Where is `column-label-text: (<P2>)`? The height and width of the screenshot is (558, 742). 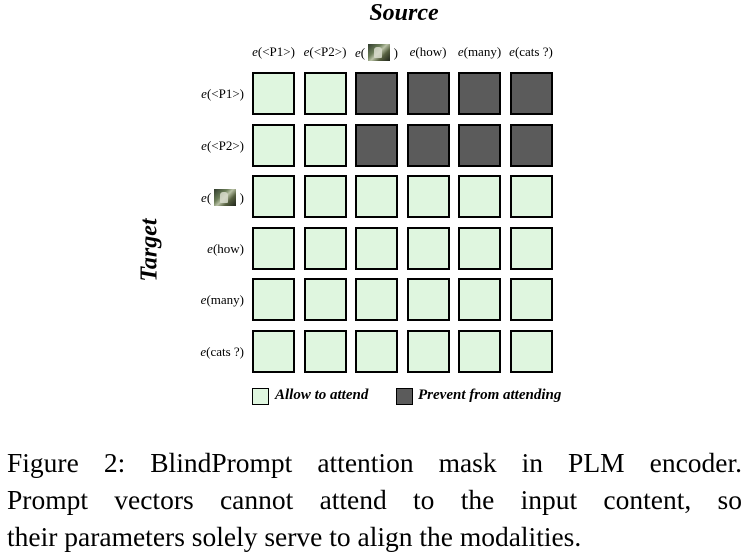
column-label-text: (<P2>) is located at coordinates (328, 51).